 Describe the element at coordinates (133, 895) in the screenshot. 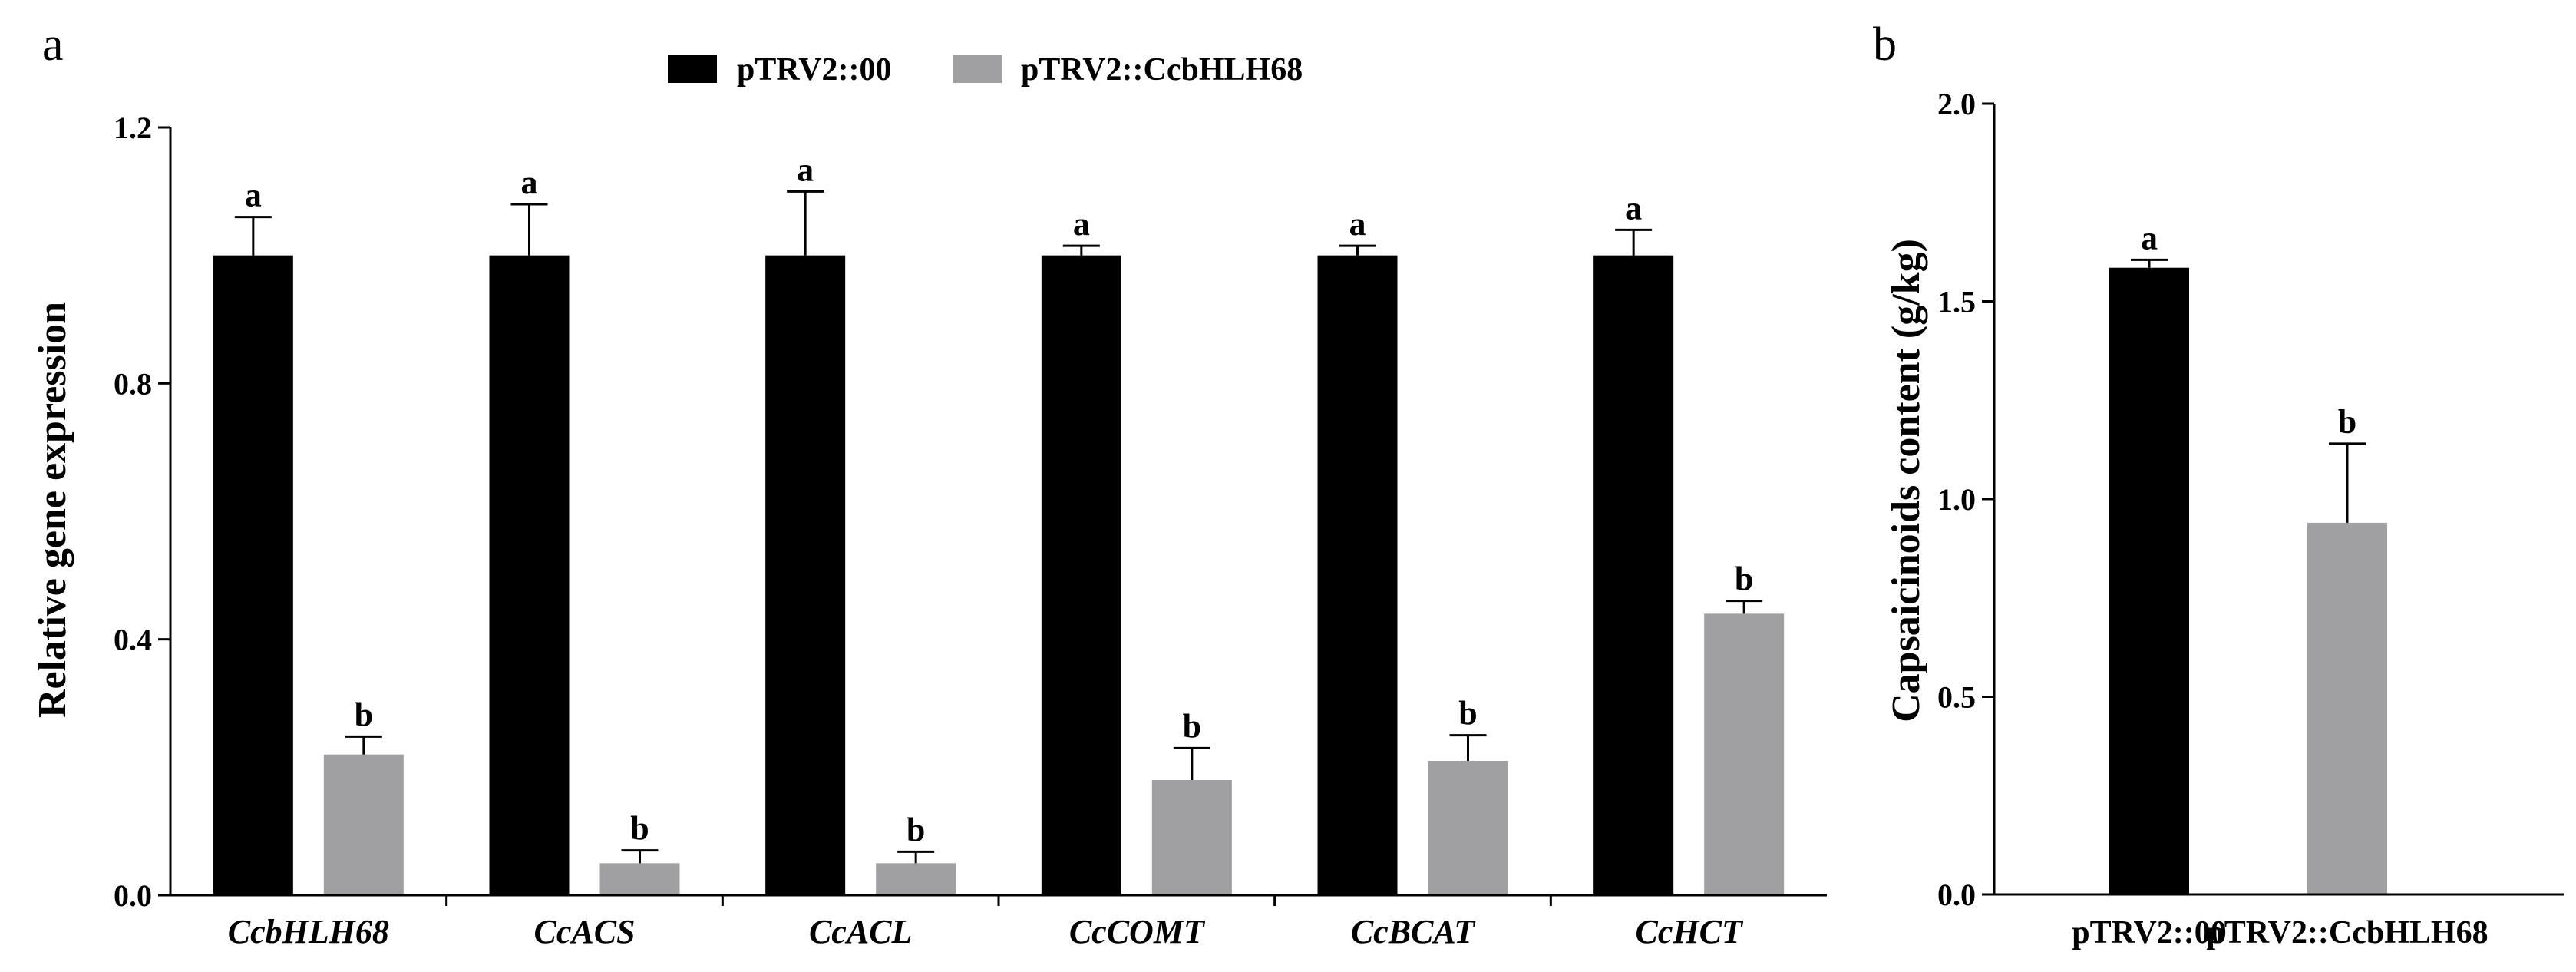

I see `panel-a-y-tick-label-0: 0.0` at that location.